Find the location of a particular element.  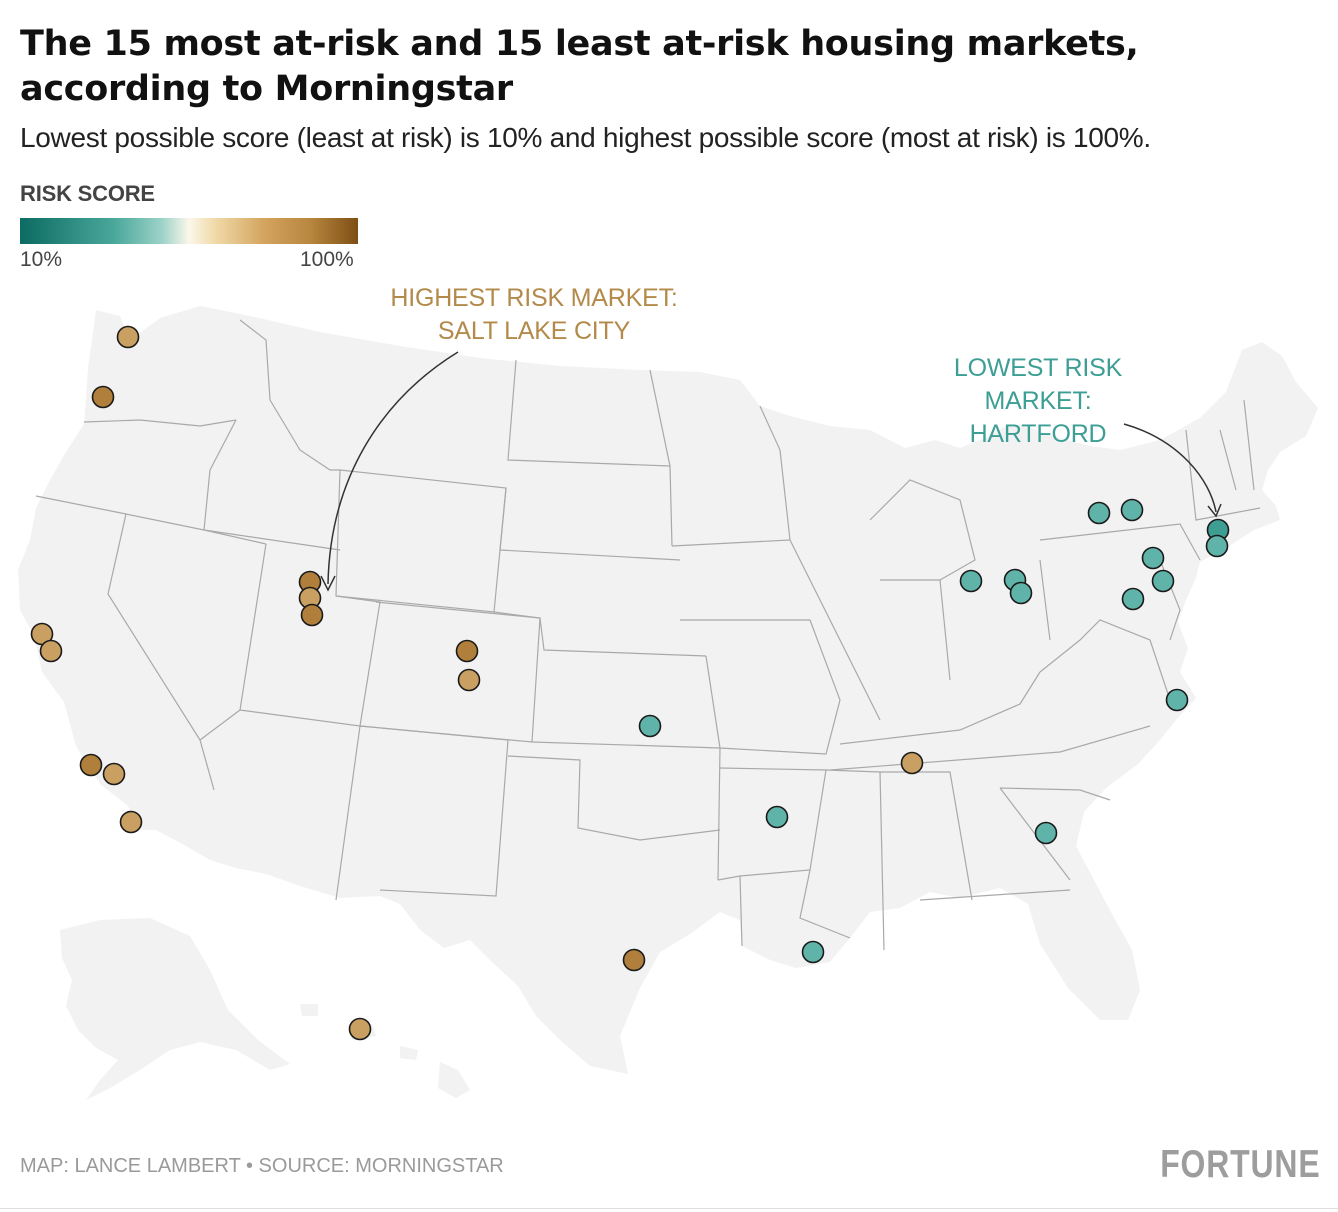

highest-risk-annotation-line2: SALT LAKE CITY is located at coordinates (534, 331).